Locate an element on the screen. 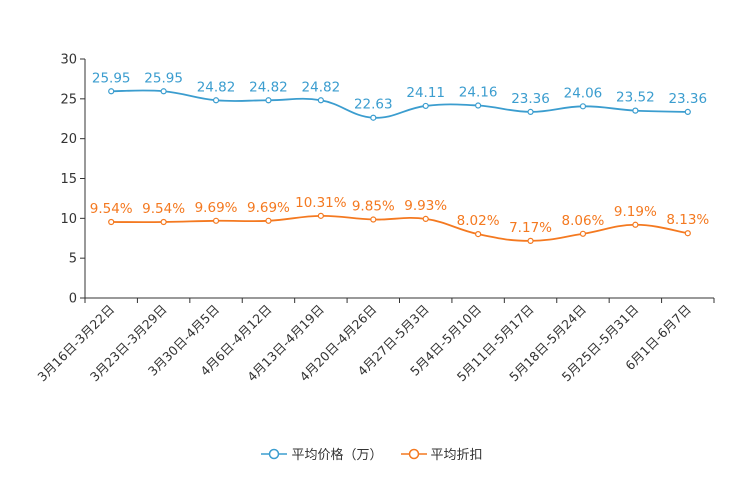 This screenshot has width=744, height=496. data-label: 9.85% is located at coordinates (373, 207).